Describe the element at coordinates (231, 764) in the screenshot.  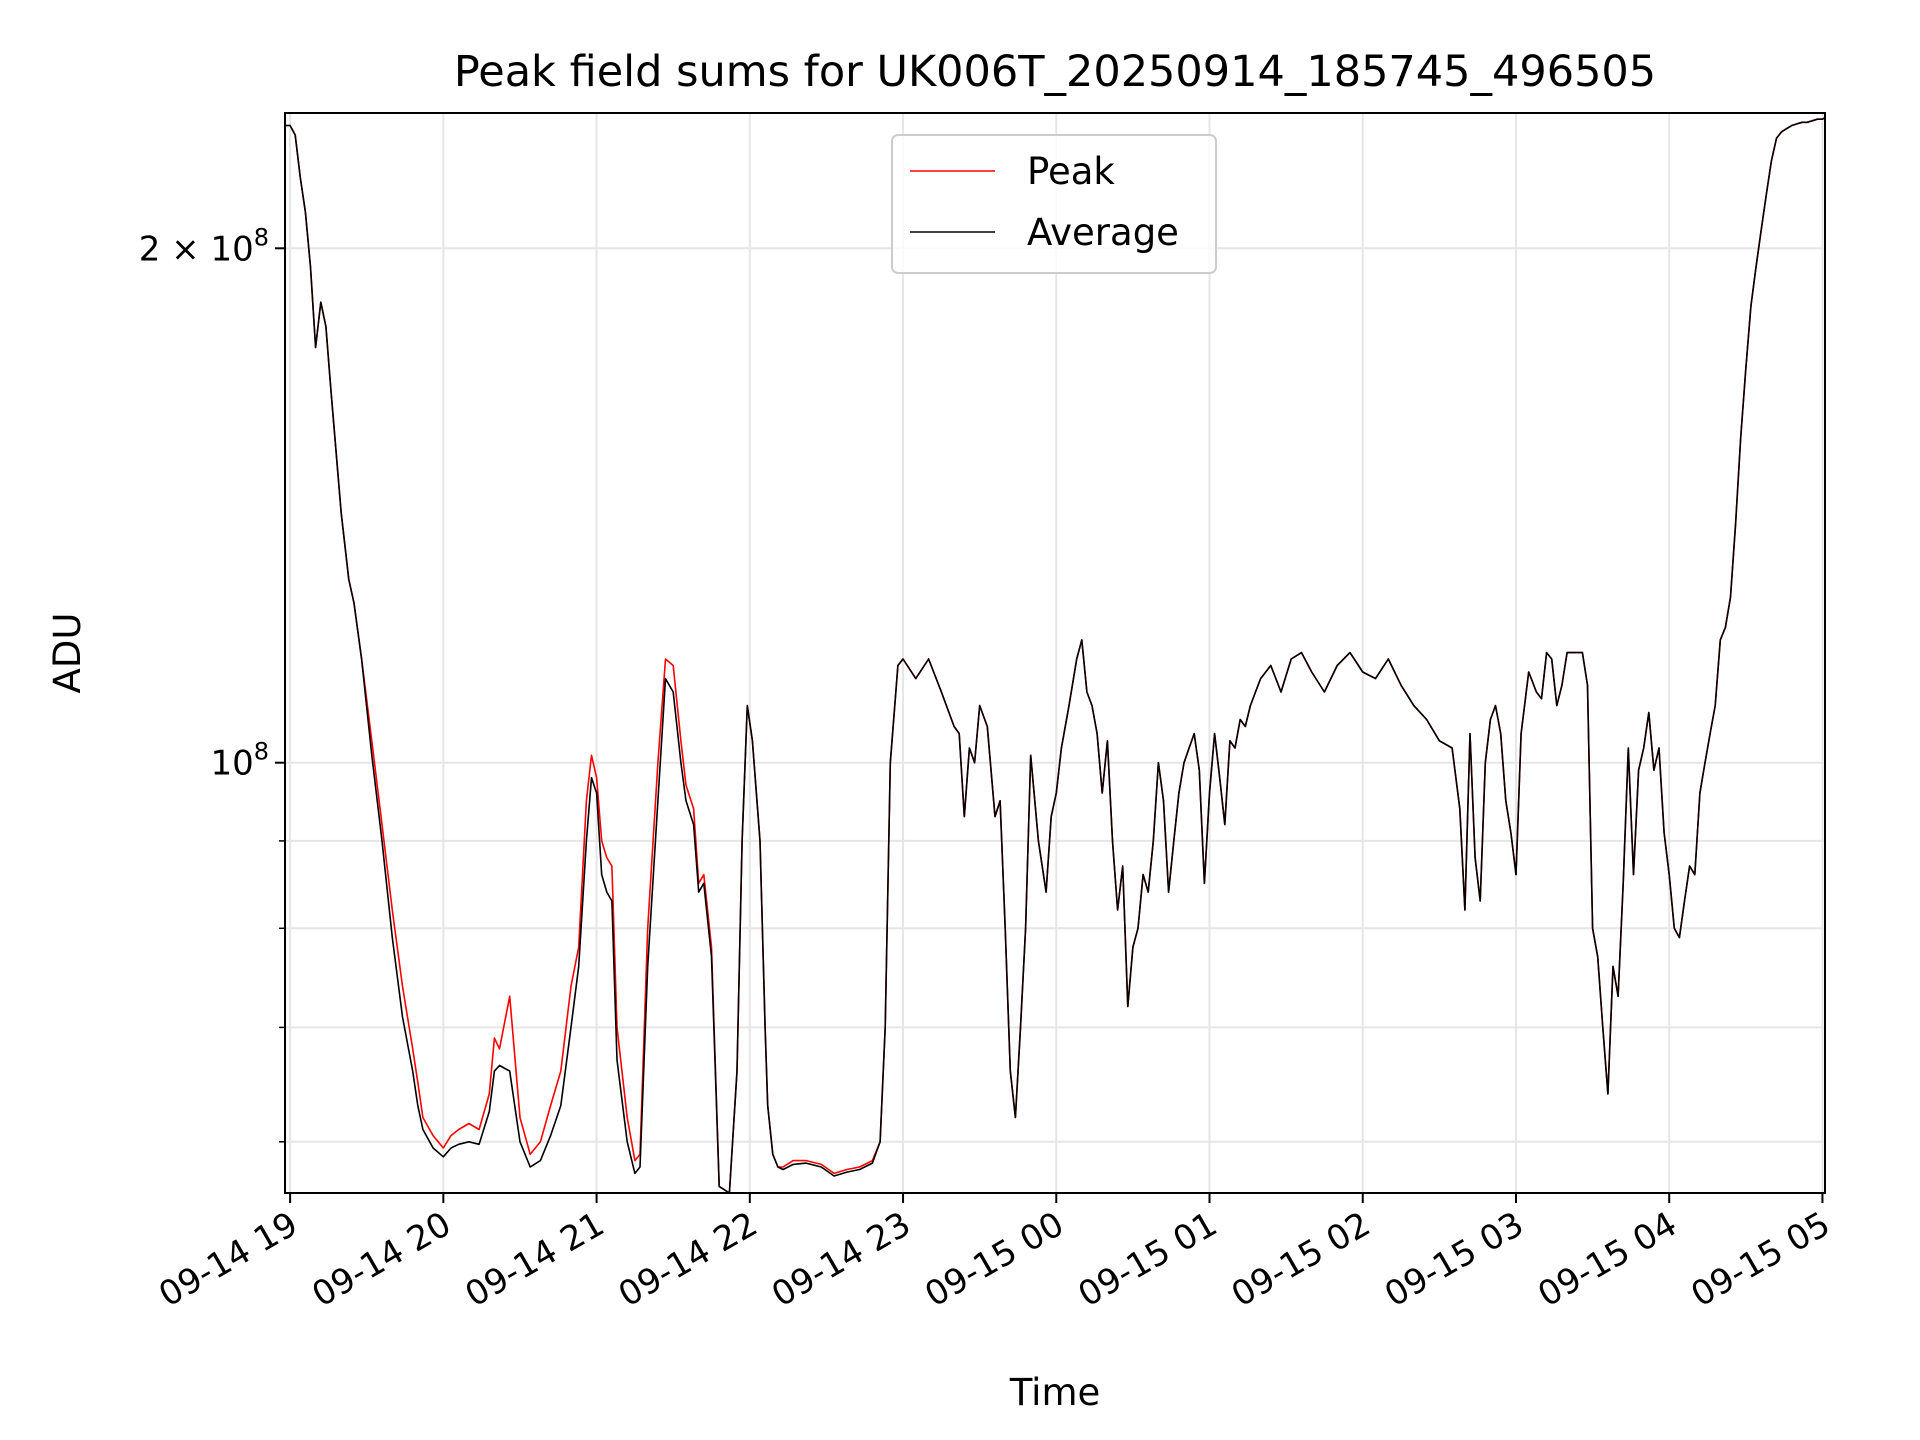
I see `y-tick-mantissa: 10` at that location.